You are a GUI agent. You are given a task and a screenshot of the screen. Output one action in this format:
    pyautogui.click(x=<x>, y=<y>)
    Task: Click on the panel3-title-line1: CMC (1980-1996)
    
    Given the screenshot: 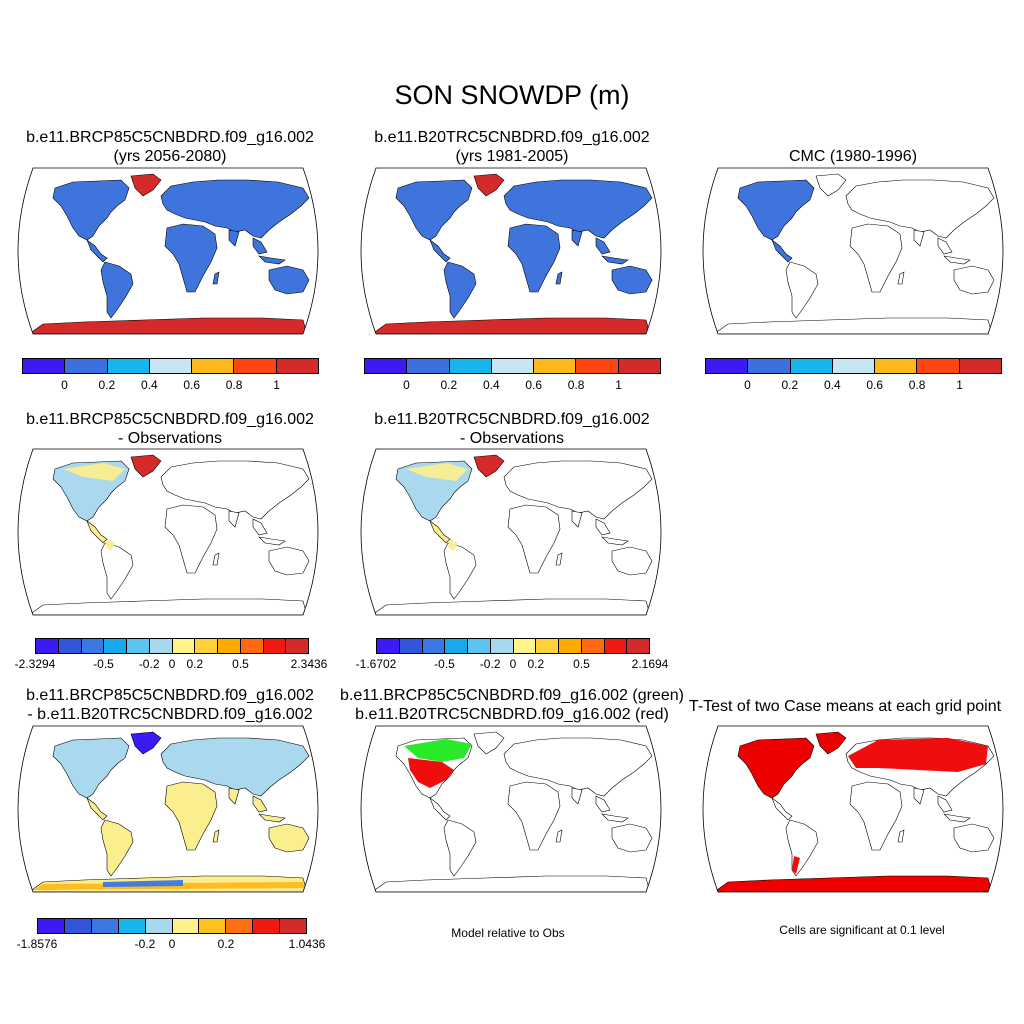 What is the action you would take?
    pyautogui.click(x=853, y=156)
    